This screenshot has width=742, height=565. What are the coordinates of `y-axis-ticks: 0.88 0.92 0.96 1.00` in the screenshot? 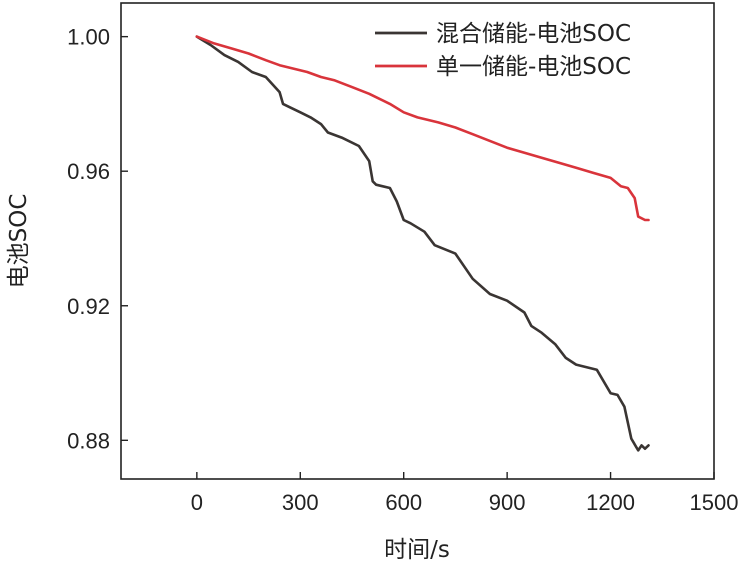 It's located at (97, 239).